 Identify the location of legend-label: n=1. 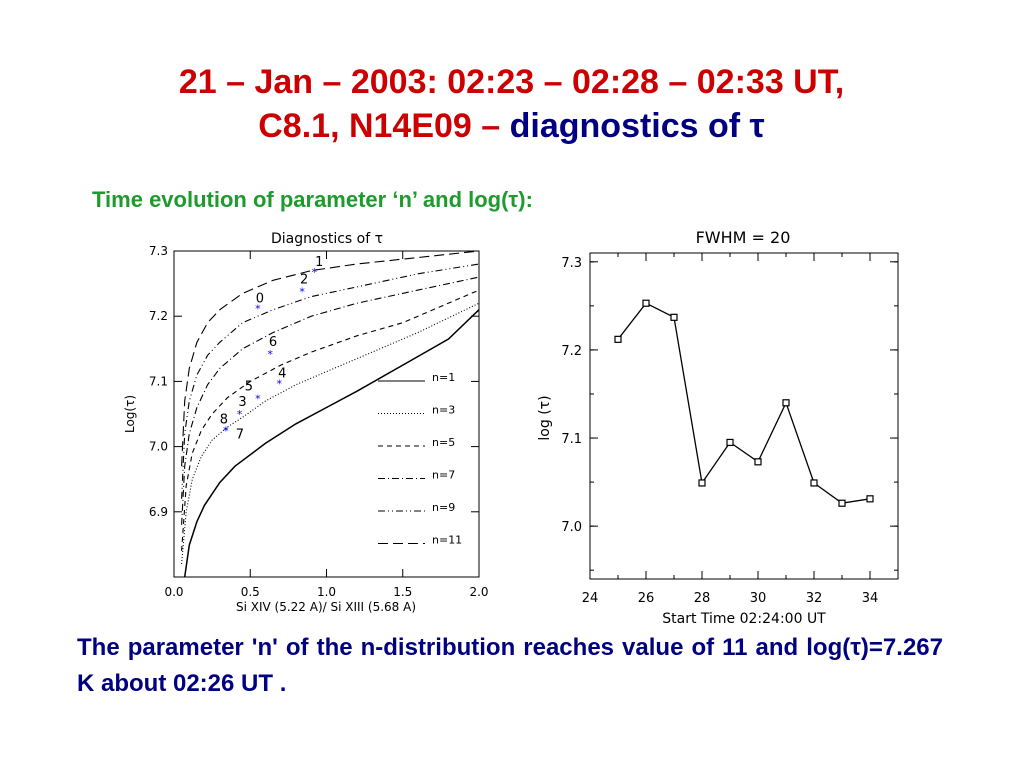
(443, 377).